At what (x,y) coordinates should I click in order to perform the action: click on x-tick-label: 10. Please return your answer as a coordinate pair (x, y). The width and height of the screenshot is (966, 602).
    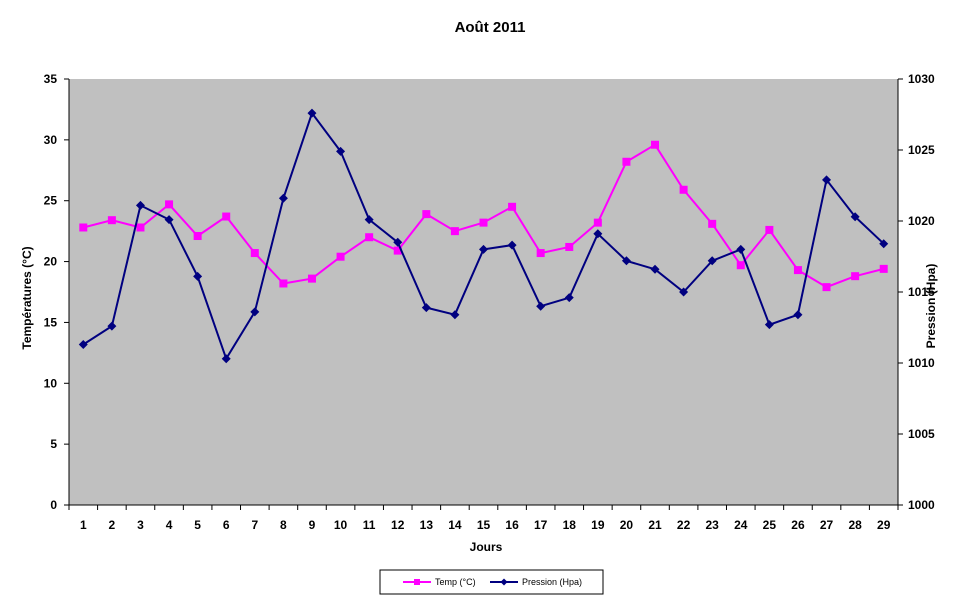
    Looking at the image, I should click on (341, 525).